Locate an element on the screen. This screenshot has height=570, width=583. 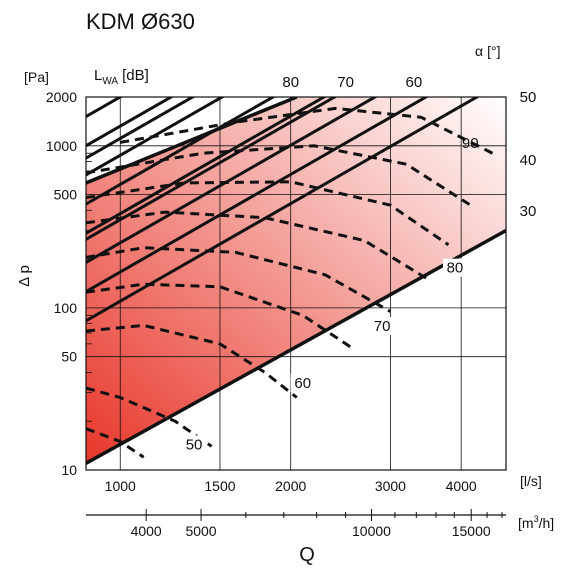
envelope-upper is located at coordinates (192, 141).